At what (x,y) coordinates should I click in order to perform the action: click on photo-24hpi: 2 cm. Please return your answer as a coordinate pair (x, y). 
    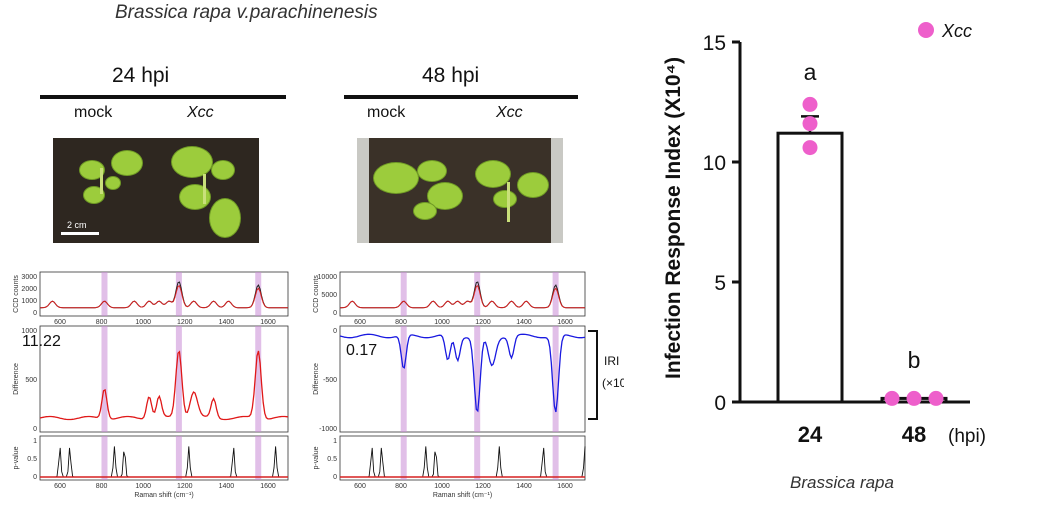
    Looking at the image, I should click on (156, 190).